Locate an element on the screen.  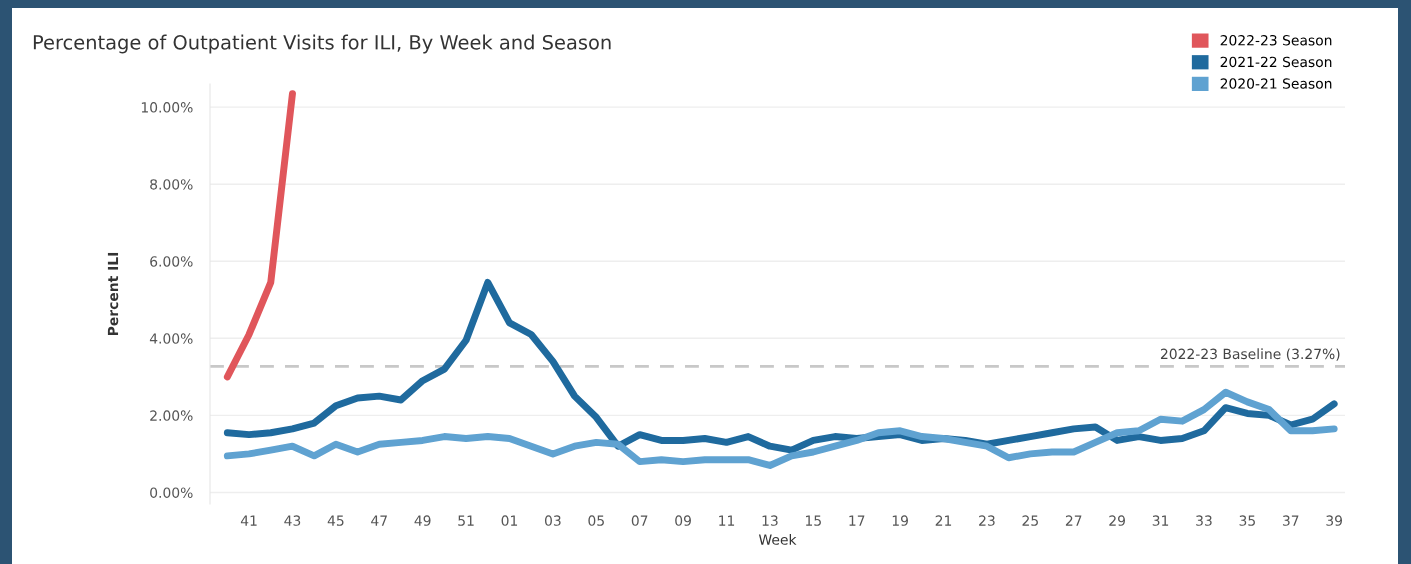
y-tick-label: 10.00% is located at coordinates (167, 107).